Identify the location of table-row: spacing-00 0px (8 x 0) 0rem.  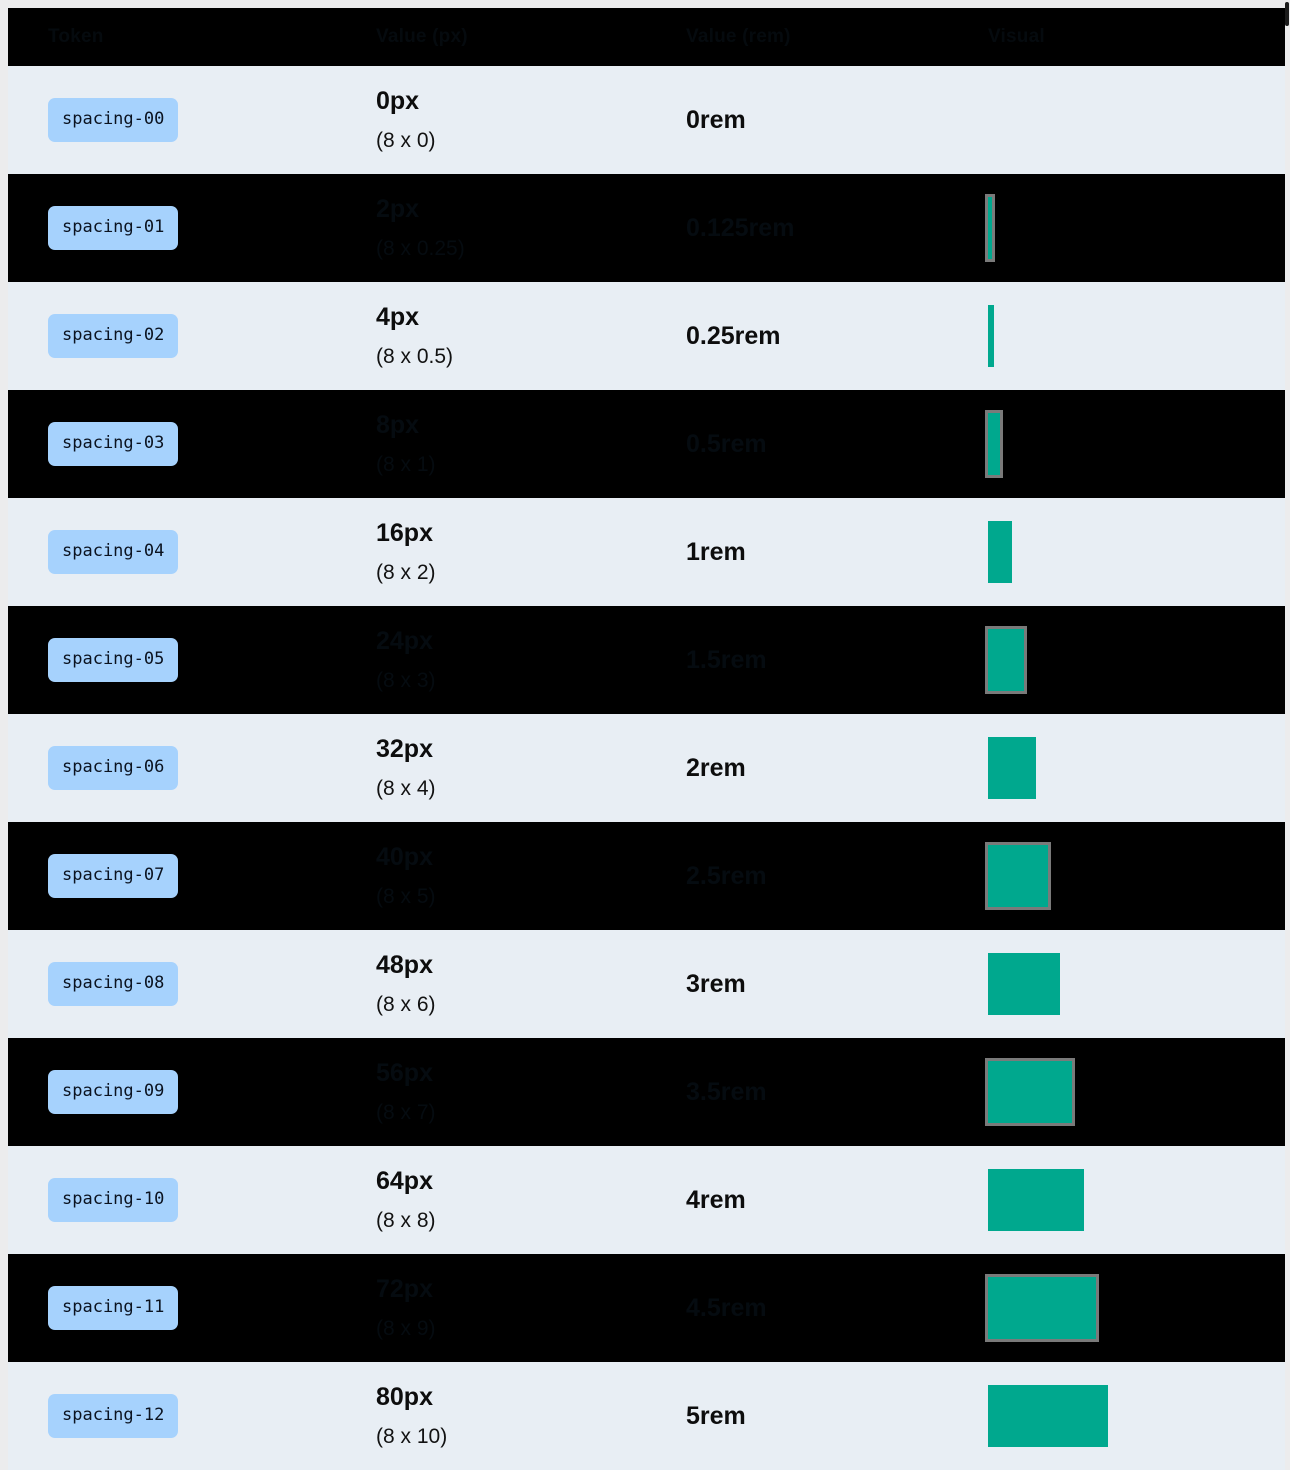
(646, 120).